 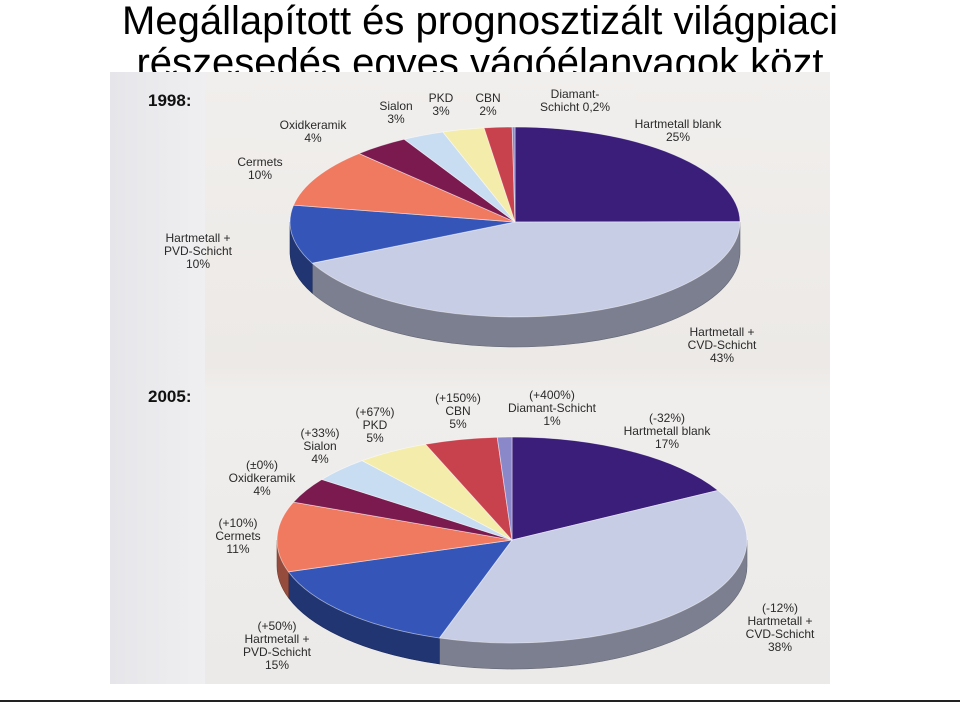 I want to click on slice-label: (+150%) CBN 5%, so click(x=458, y=411).